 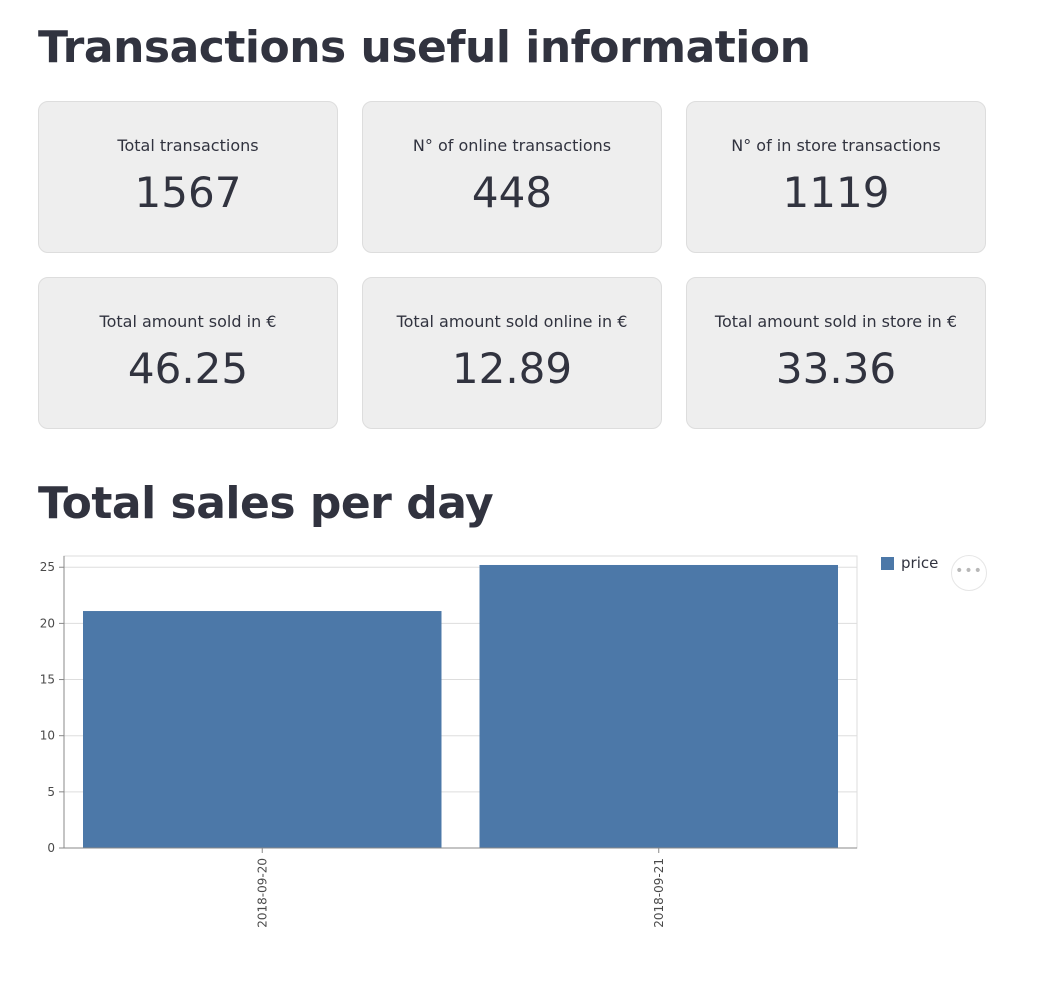 I want to click on x-tick-label: 2018-09-20, so click(x=262, y=893).